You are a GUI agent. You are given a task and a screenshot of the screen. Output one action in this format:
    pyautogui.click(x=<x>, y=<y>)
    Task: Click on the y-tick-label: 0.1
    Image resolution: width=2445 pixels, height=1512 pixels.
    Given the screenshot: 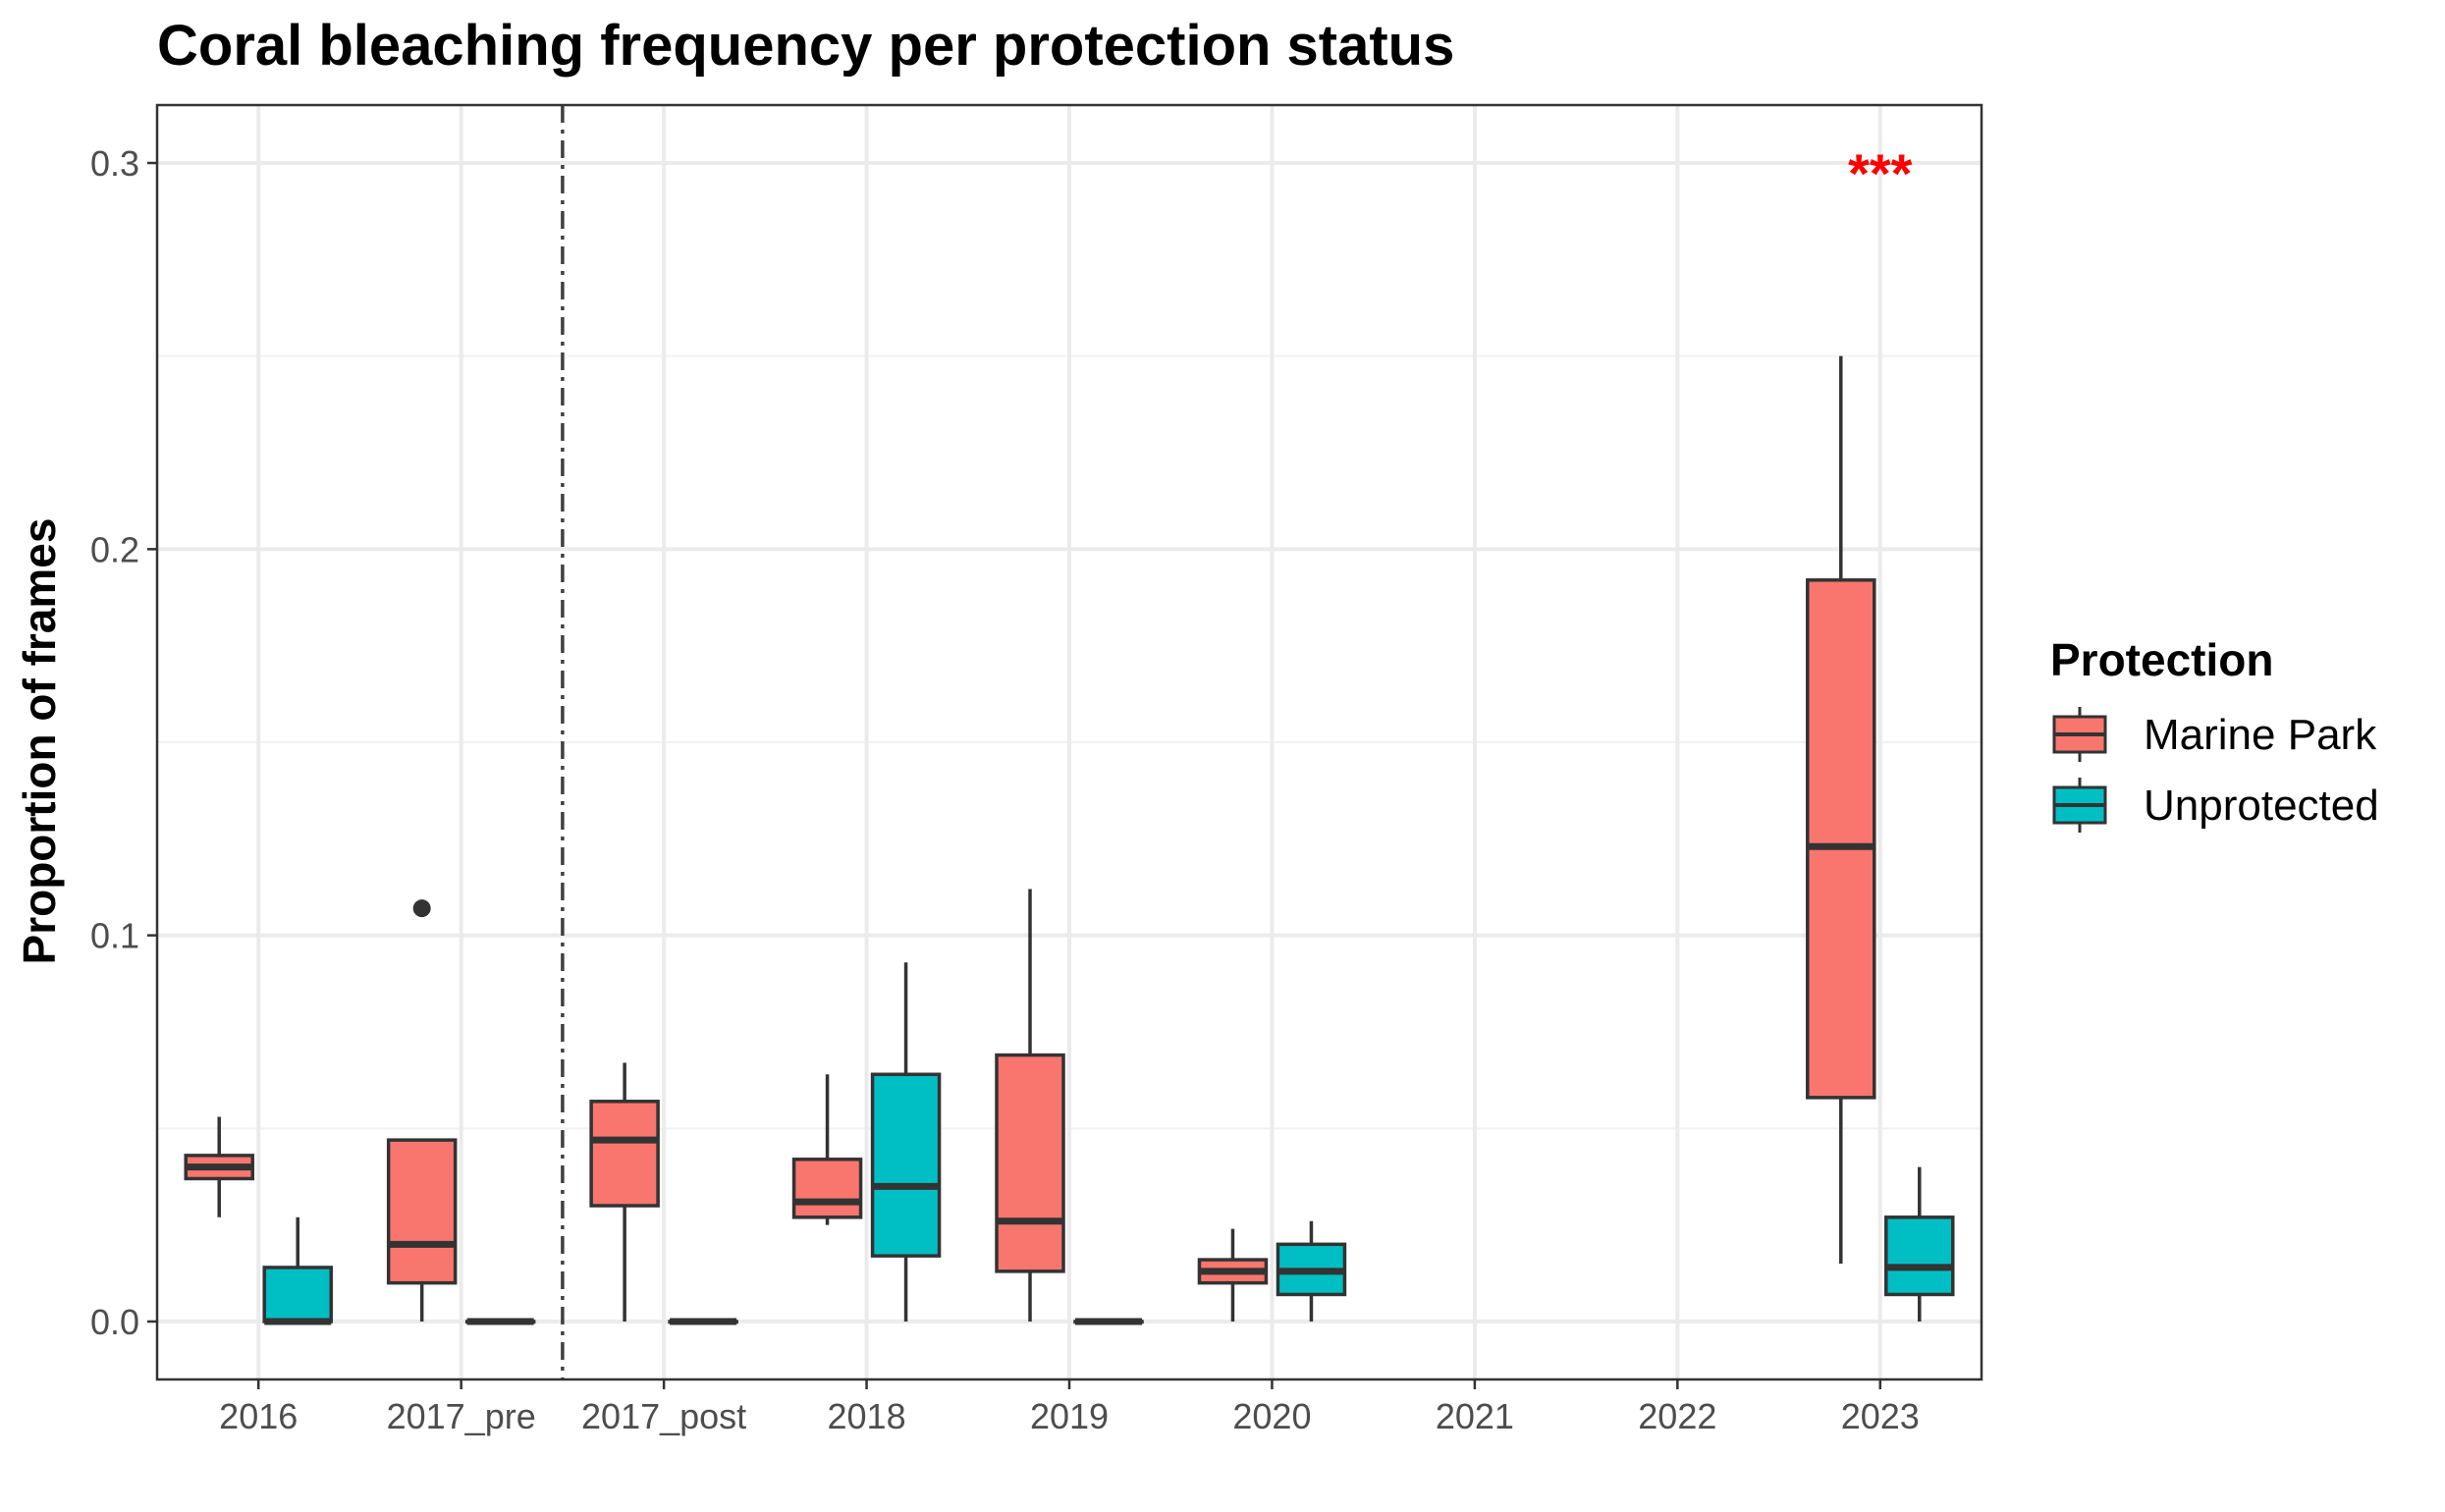 What is the action you would take?
    pyautogui.click(x=114, y=936)
    